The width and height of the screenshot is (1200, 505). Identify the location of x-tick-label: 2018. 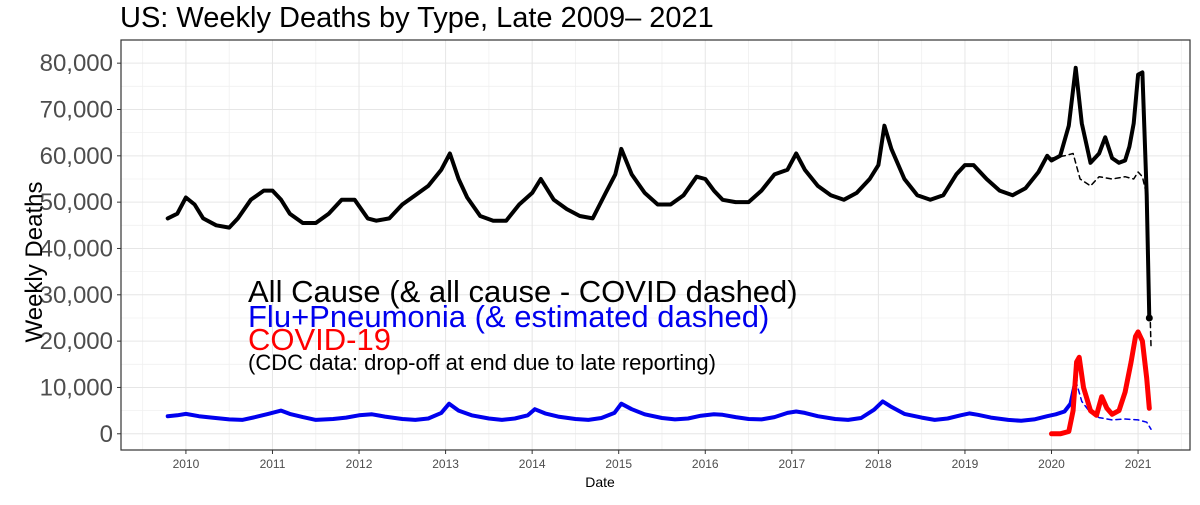
(878, 464).